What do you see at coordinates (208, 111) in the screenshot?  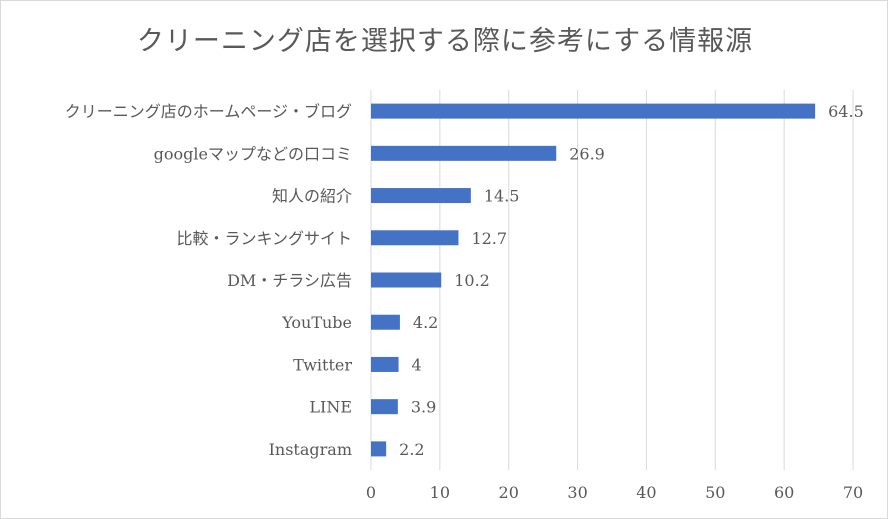 I see `category-label: クリーニング店のホームページ・ブログ` at bounding box center [208, 111].